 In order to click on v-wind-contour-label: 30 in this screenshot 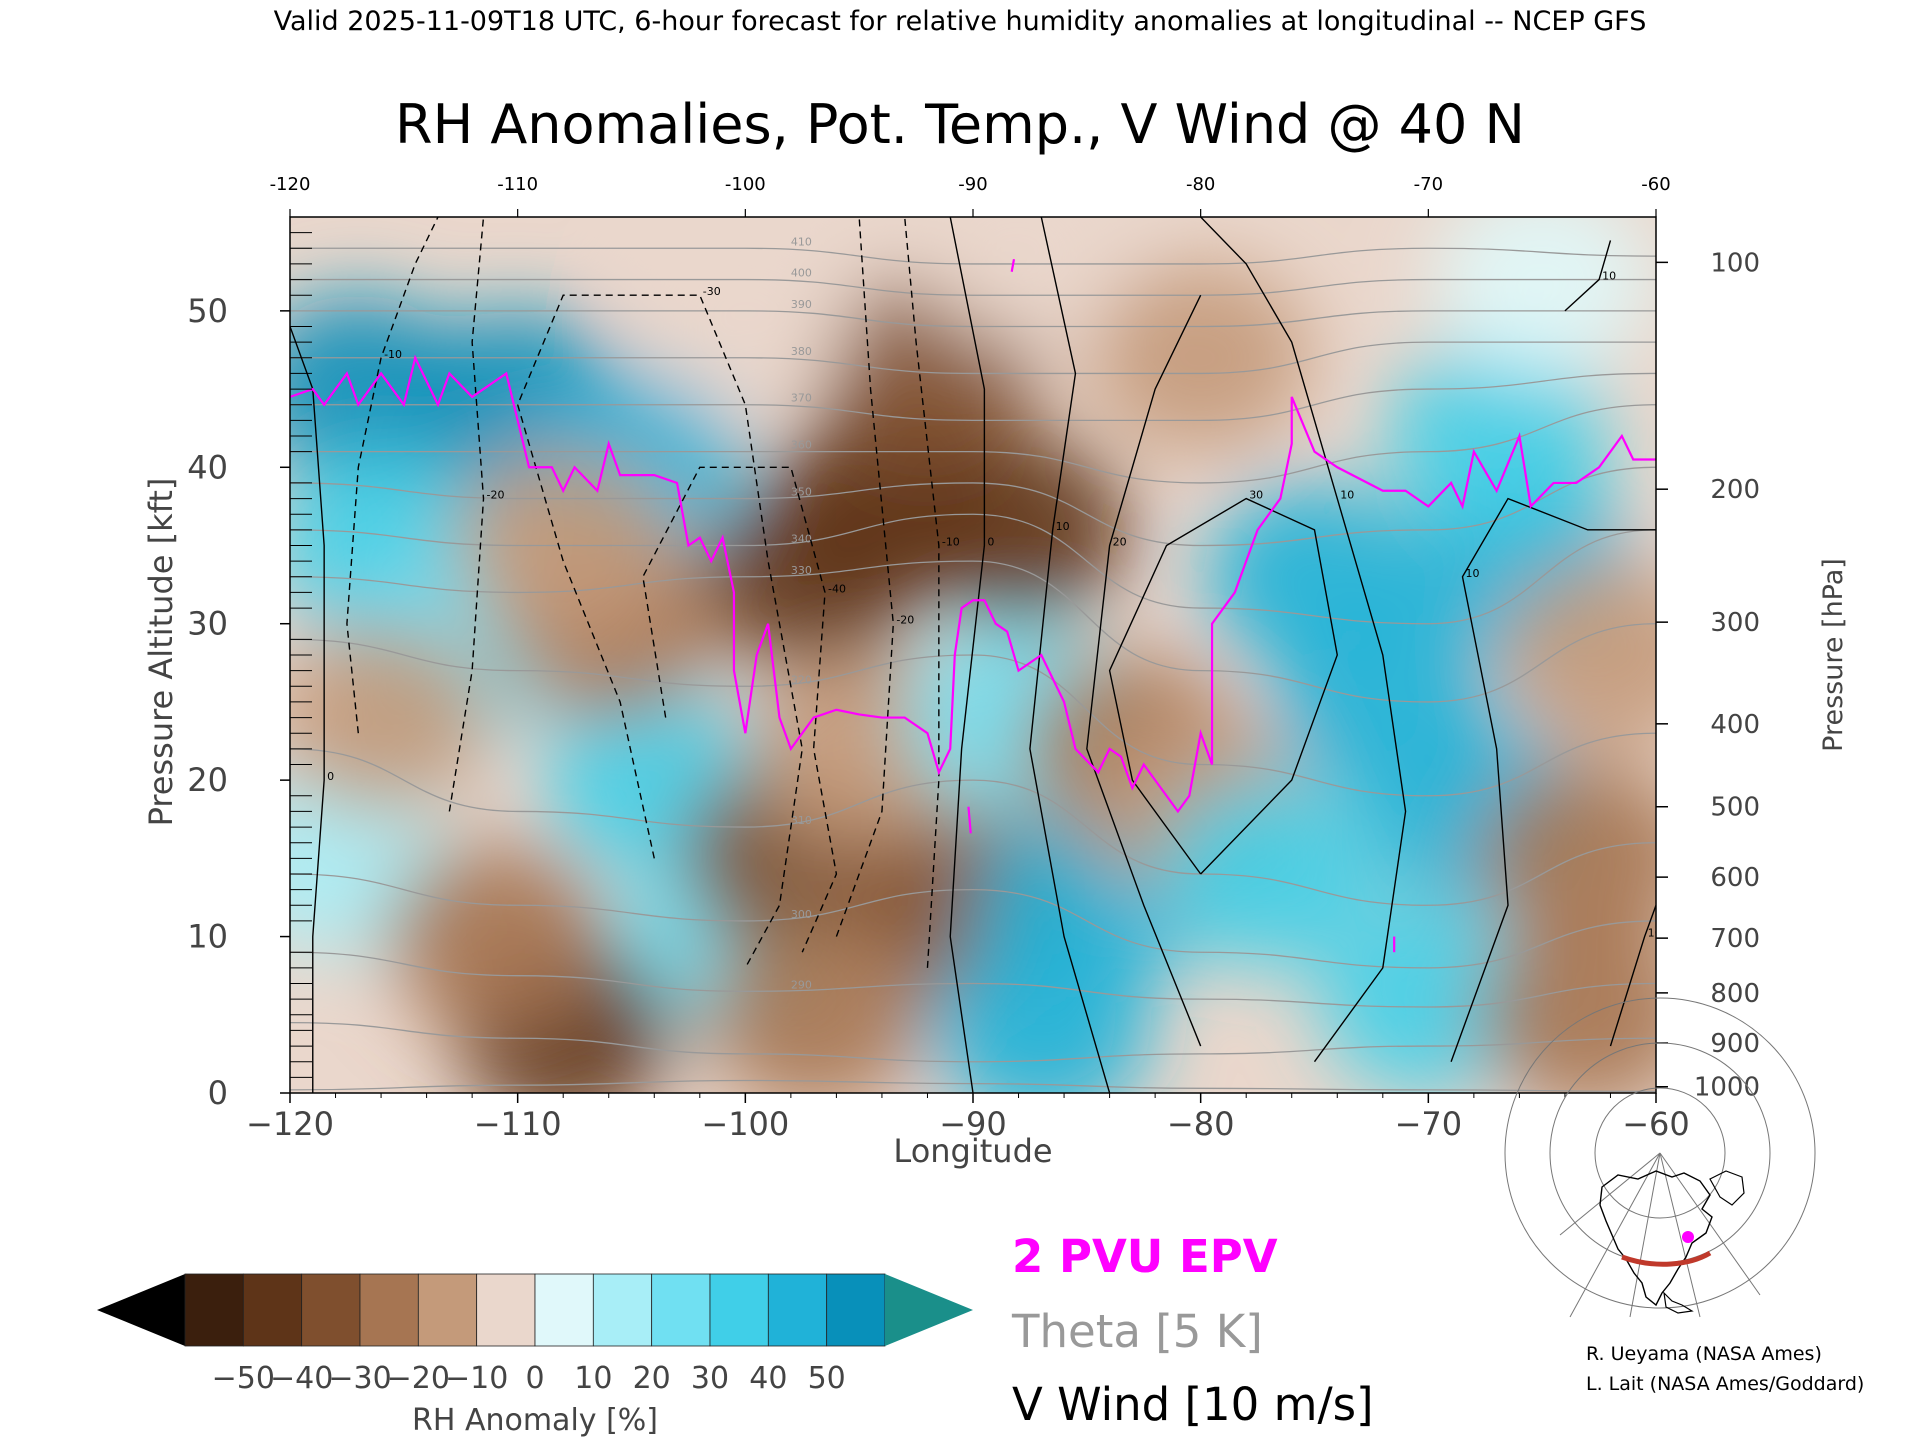, I will do `click(1256, 495)`.